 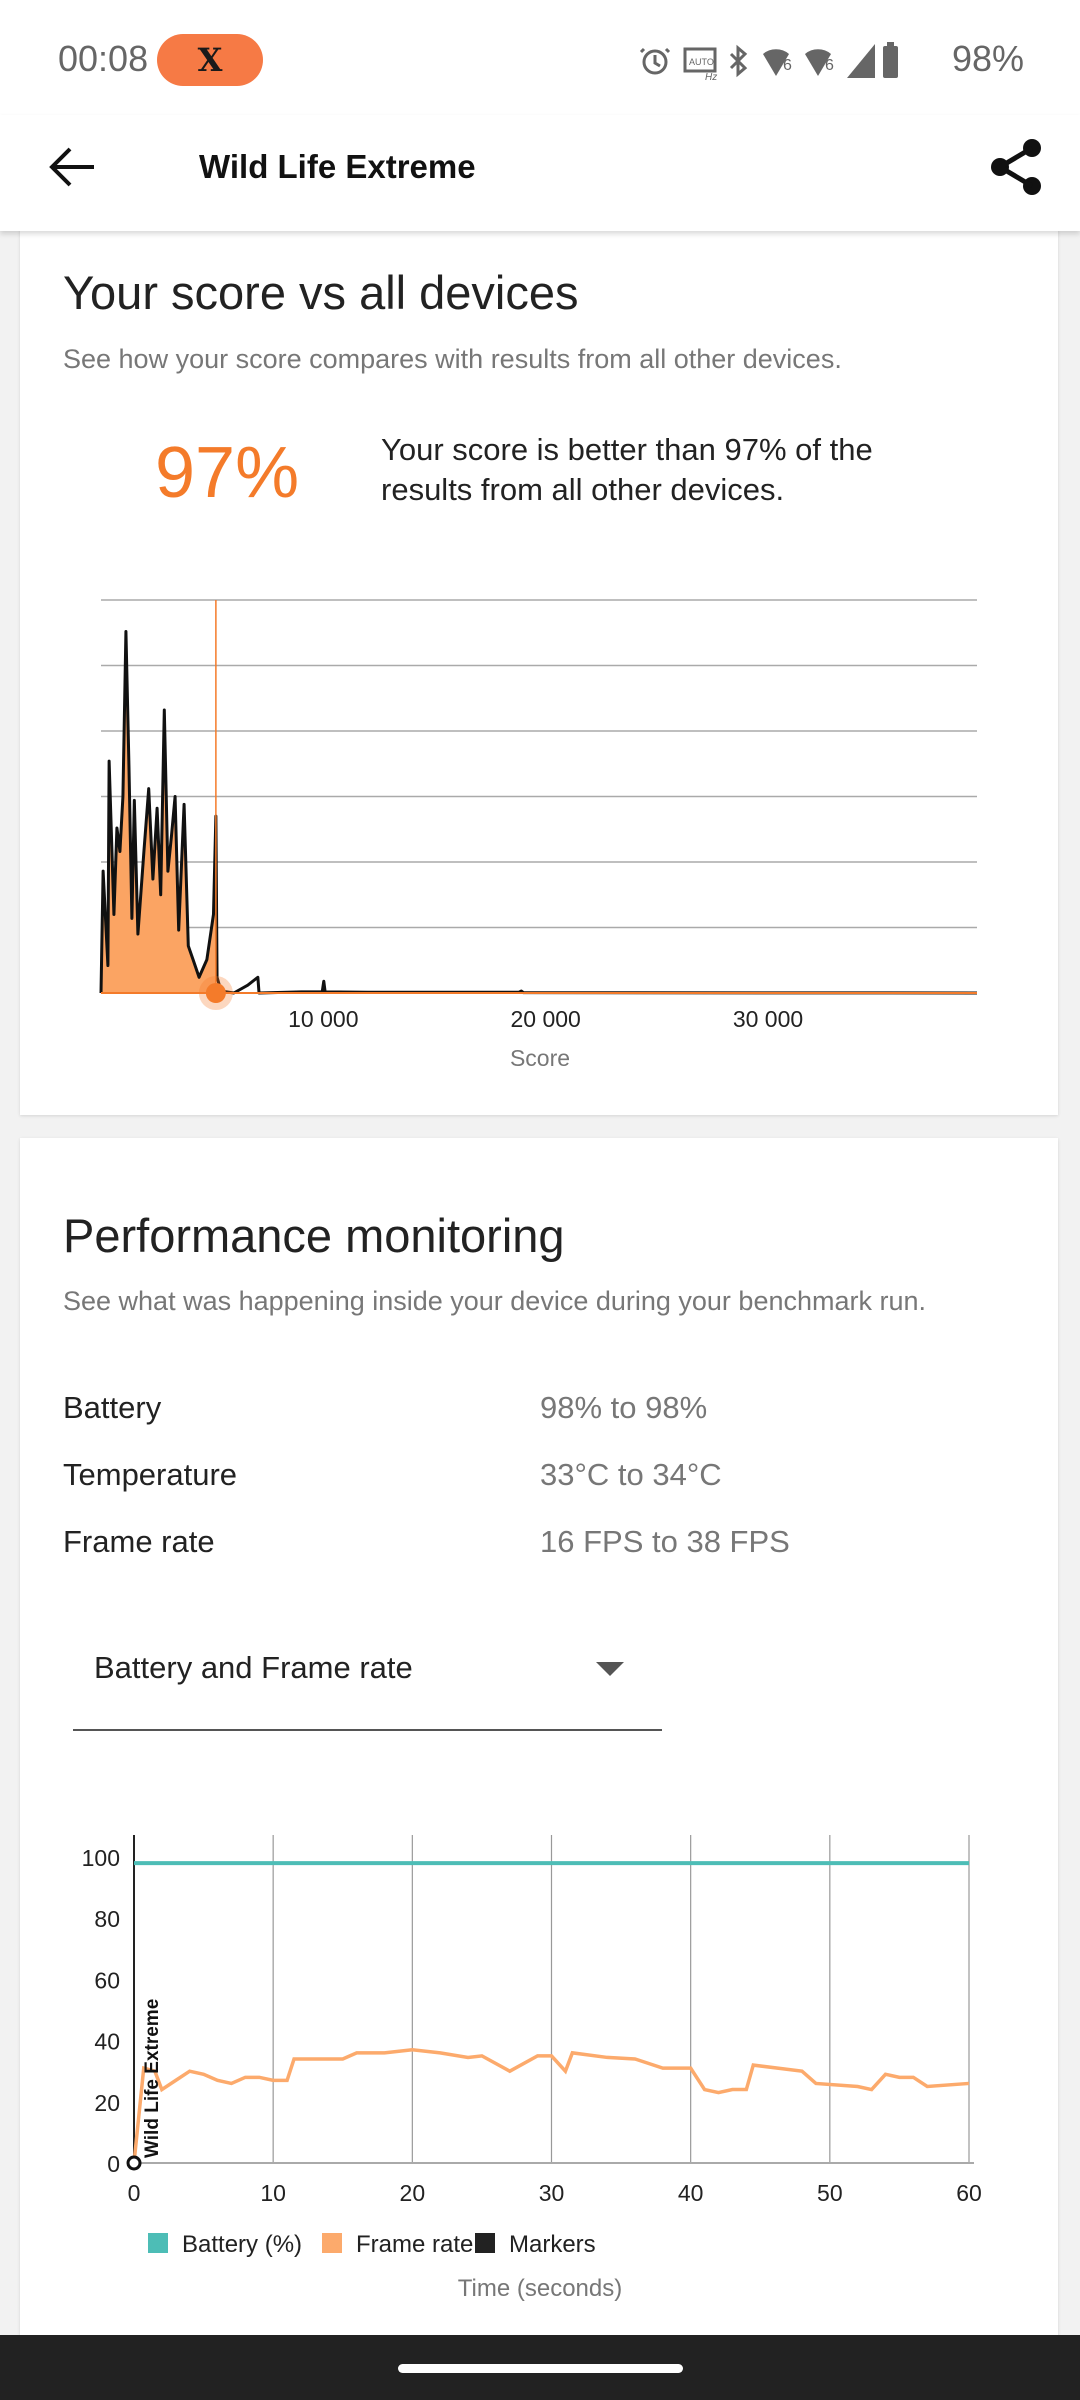 What do you see at coordinates (139, 1541) in the screenshot?
I see `frame-rate-label: Frame rate` at bounding box center [139, 1541].